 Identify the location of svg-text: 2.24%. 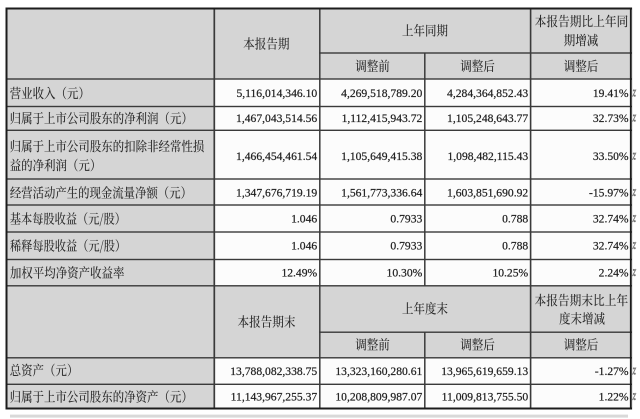
(614, 273).